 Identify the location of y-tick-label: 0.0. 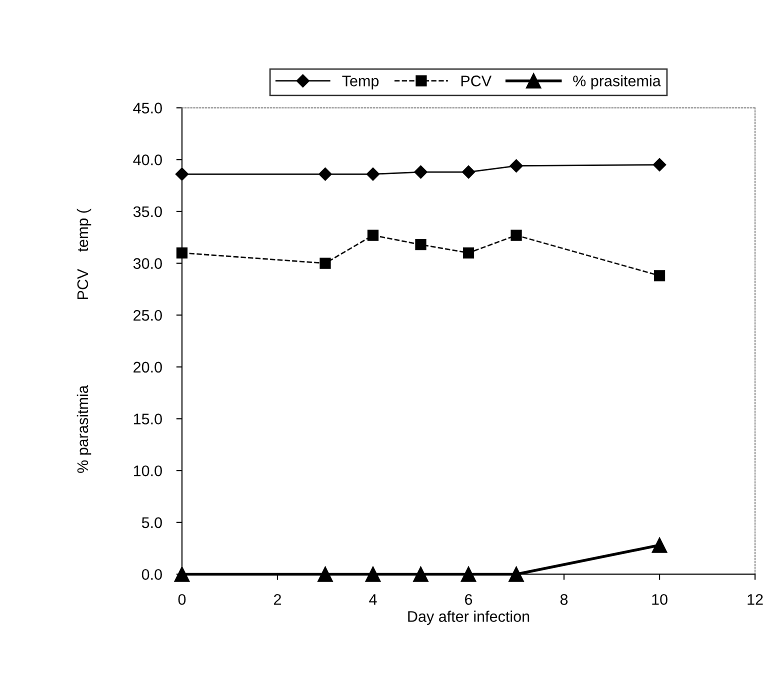
(152, 574).